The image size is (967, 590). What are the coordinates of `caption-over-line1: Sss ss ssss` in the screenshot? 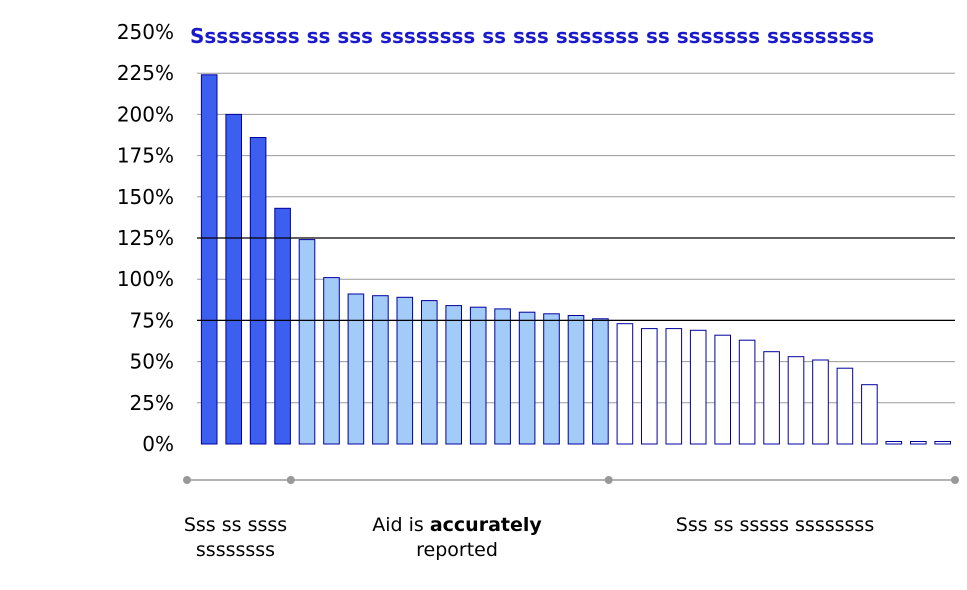 It's located at (235, 525).